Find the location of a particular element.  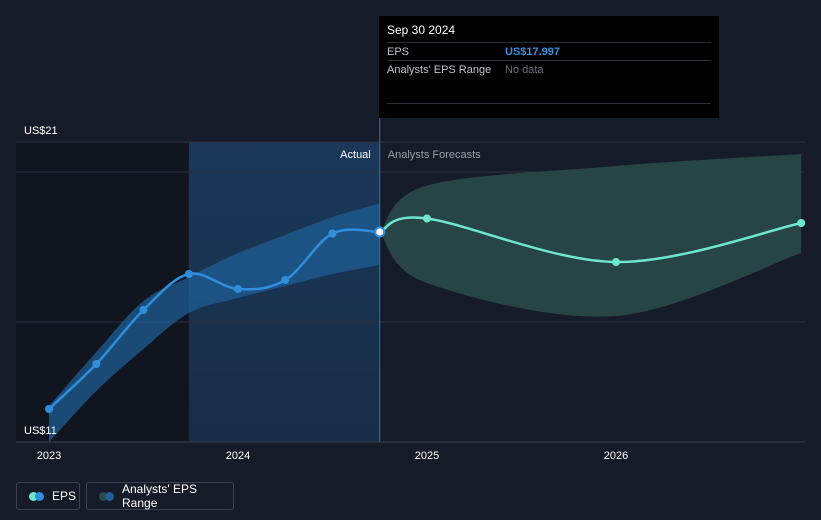

forecast-label: Analysts Forecasts is located at coordinates (434, 155).